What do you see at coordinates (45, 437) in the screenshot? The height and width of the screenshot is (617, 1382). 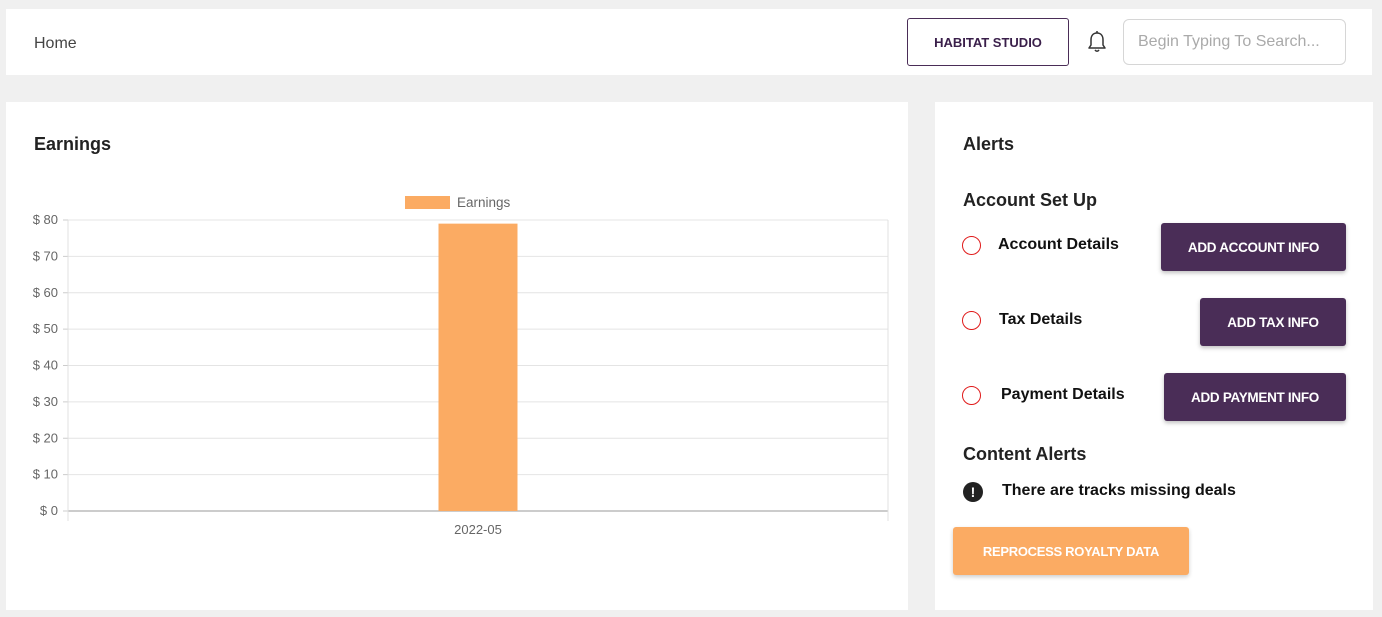 I see `y-tick-label: $ 20` at bounding box center [45, 437].